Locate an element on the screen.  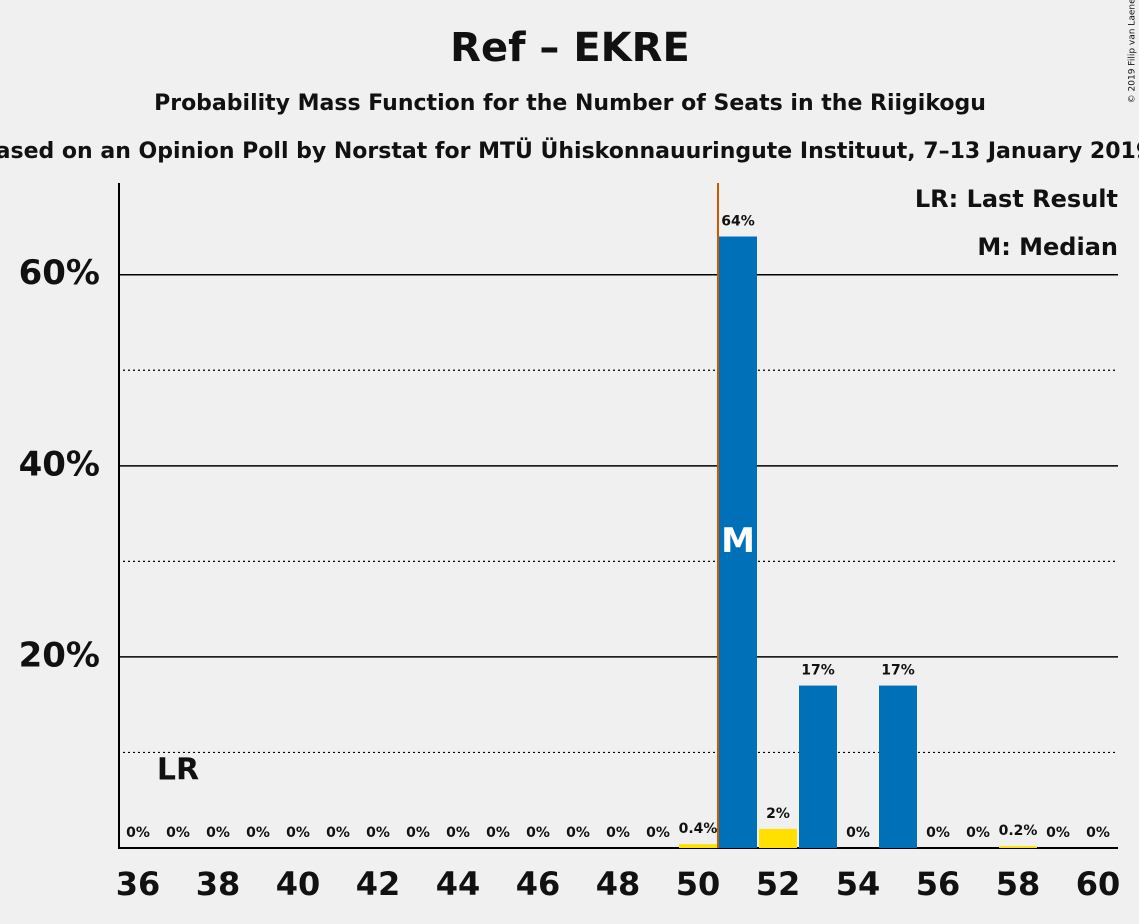
value-label: 2% is located at coordinates (778, 814).